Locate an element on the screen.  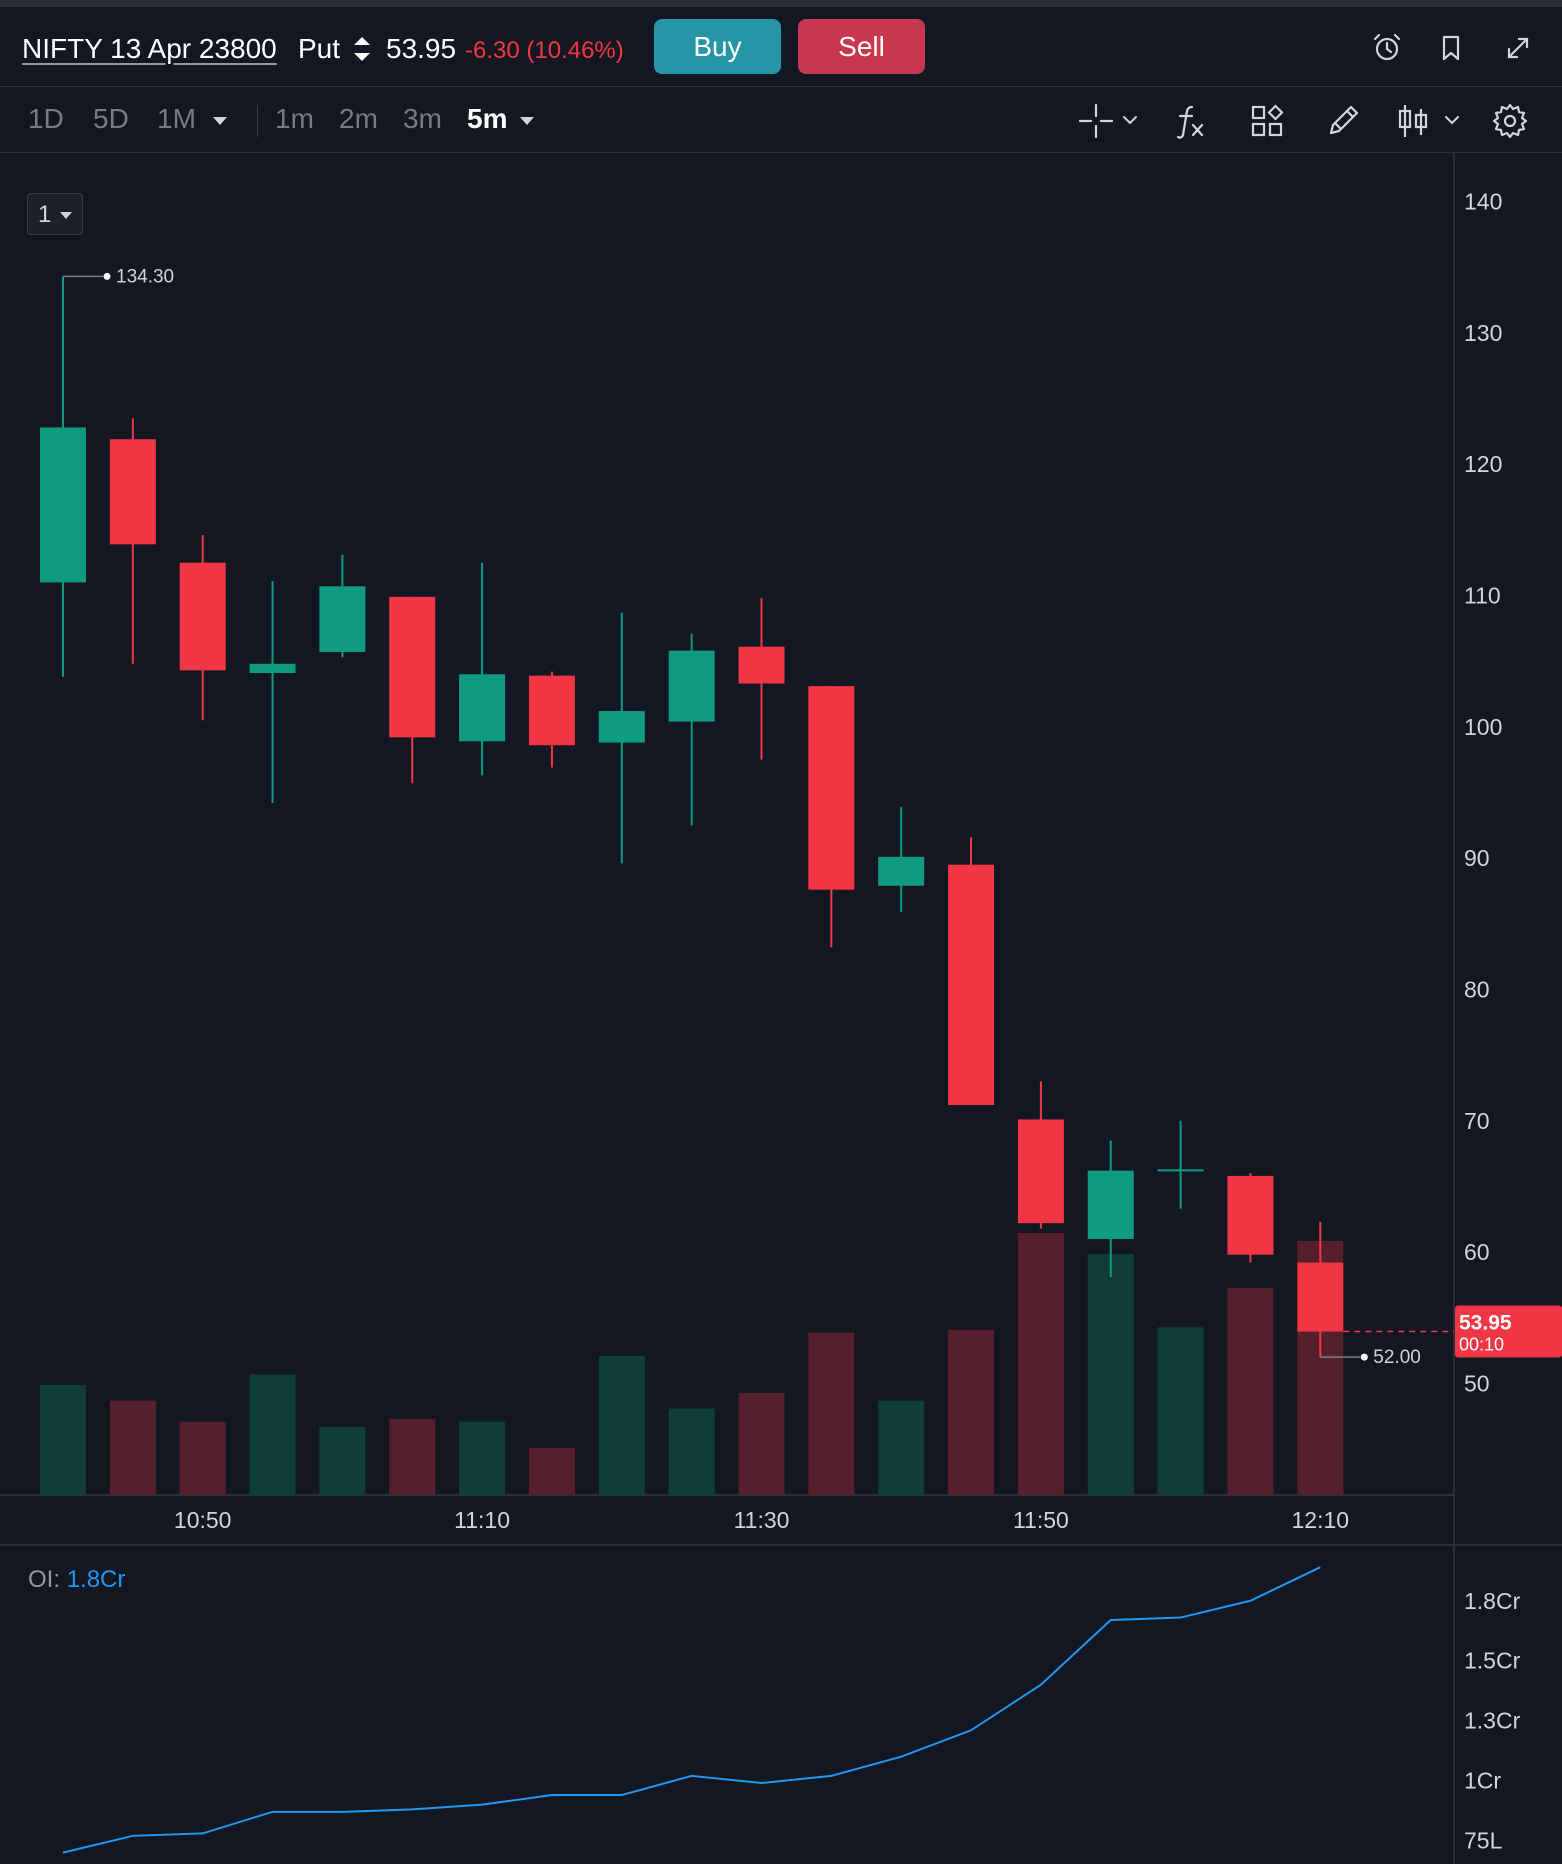
settings-icon is located at coordinates (1510, 121).